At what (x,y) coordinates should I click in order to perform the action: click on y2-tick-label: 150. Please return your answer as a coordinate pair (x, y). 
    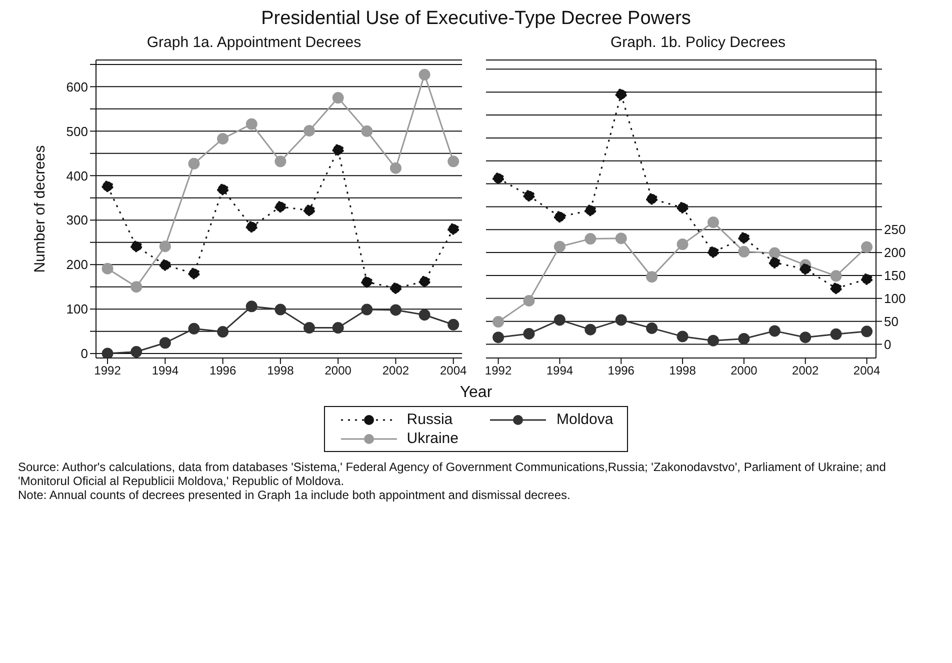
    Looking at the image, I should click on (895, 276).